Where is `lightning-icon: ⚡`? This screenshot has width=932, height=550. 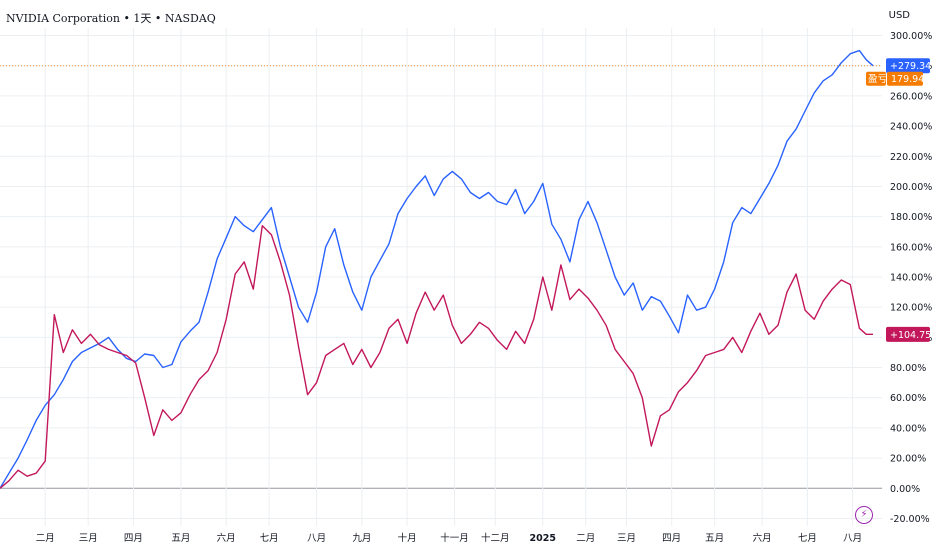
lightning-icon: ⚡ is located at coordinates (864, 515).